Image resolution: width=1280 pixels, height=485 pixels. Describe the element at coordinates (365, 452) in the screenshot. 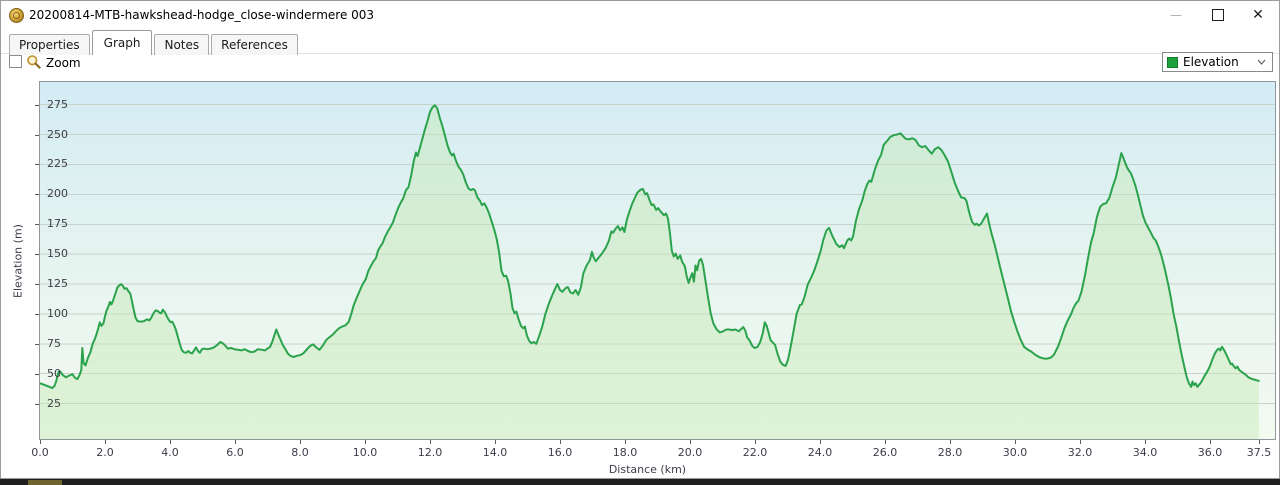

I see `x-tick-label: 10.0` at that location.